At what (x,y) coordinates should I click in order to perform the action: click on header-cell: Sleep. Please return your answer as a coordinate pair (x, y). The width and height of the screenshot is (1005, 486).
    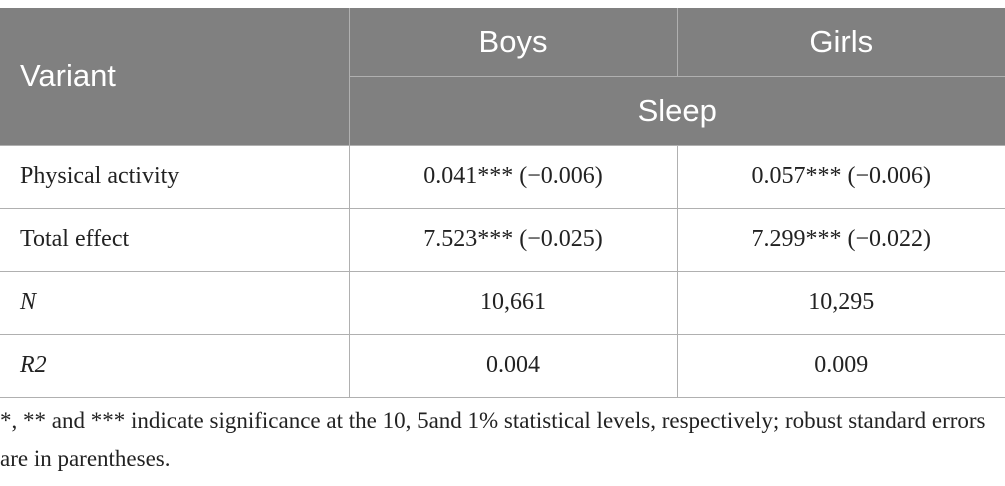
    Looking at the image, I should click on (677, 111).